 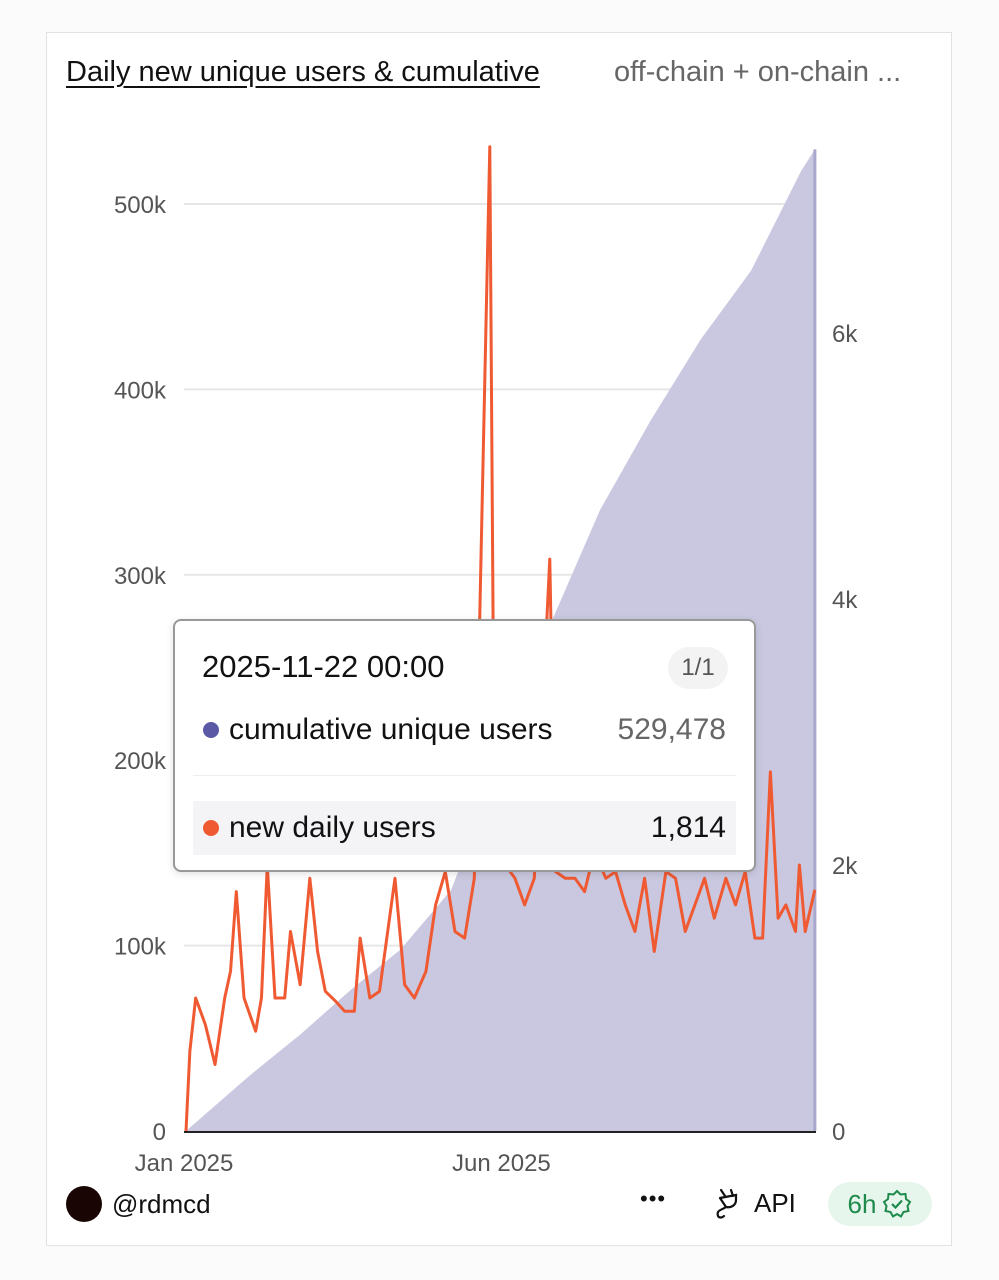 I want to click on tooltip-date: 2025-11-22 00:00, so click(x=323, y=666).